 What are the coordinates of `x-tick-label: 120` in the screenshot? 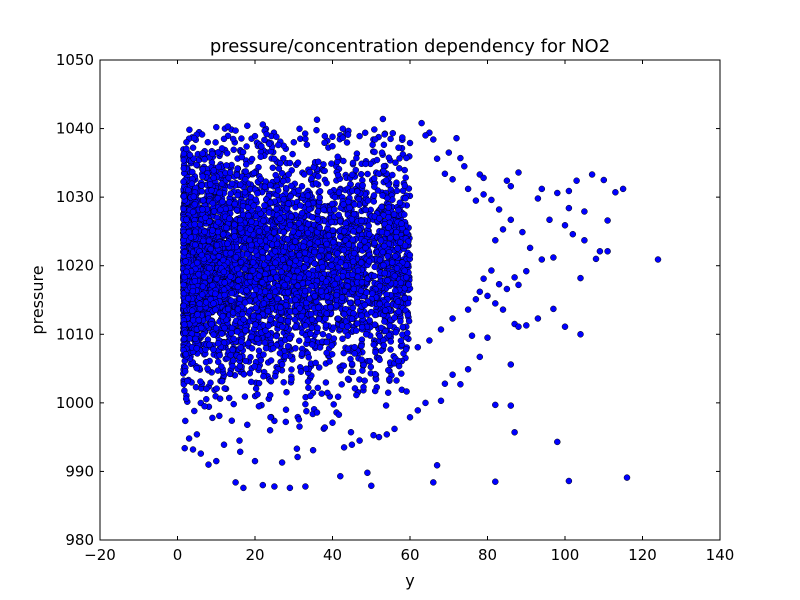 It's located at (642, 555).